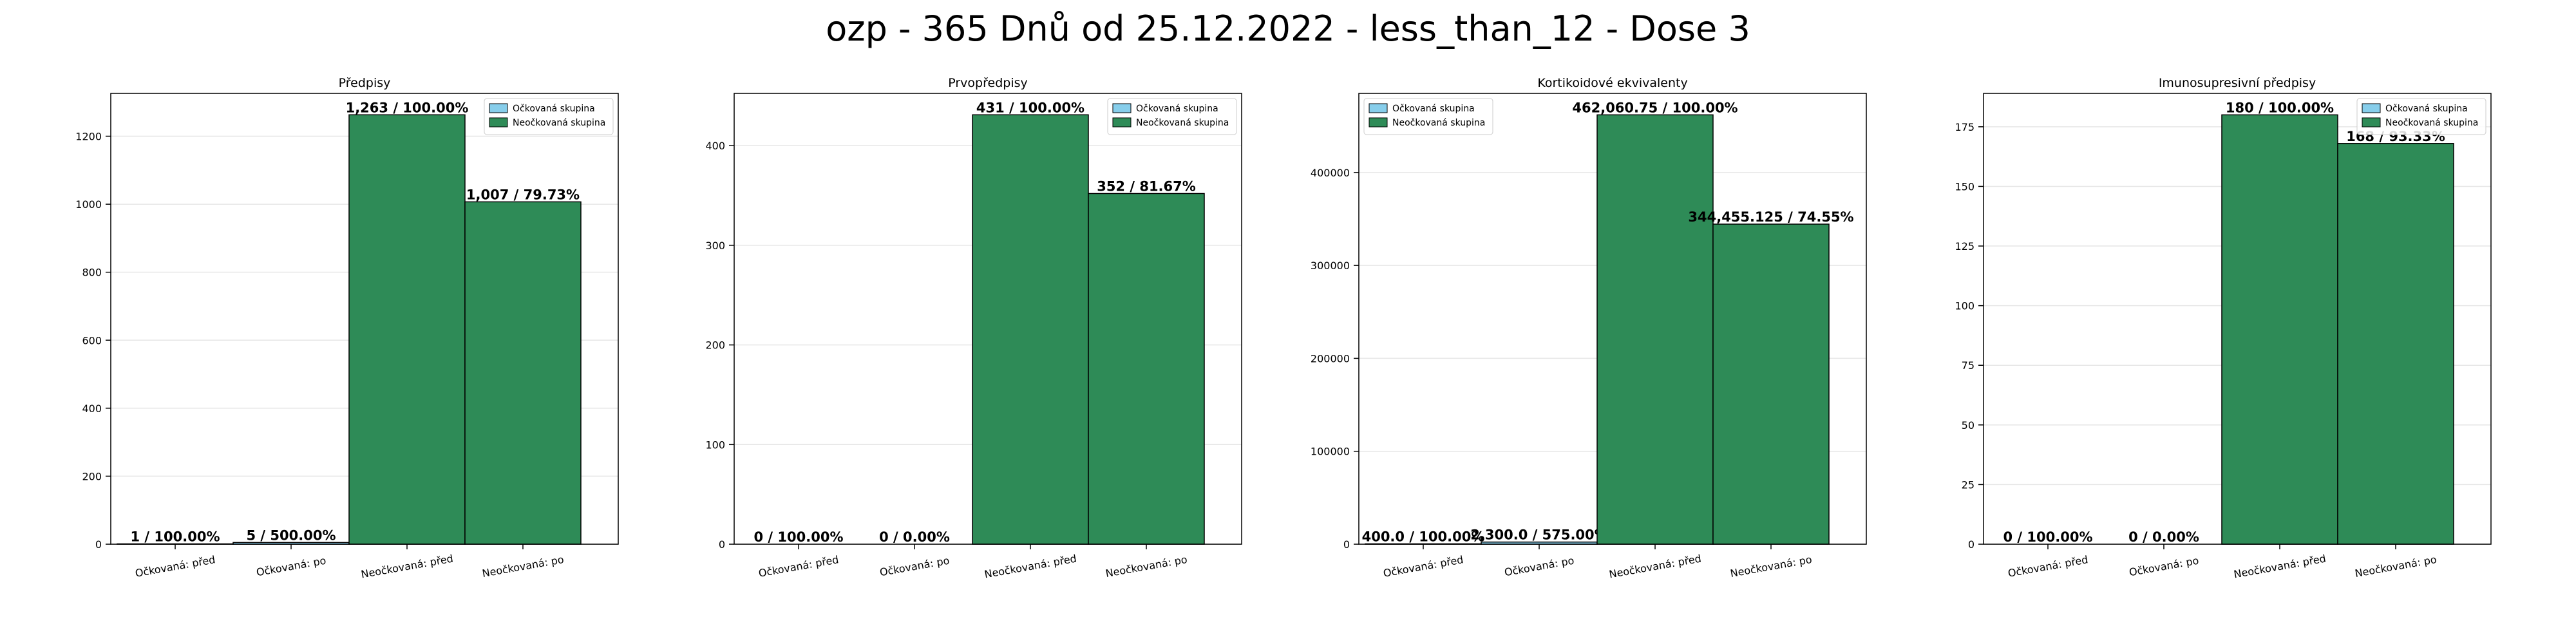 The image size is (2576, 644). I want to click on y-tick-label: 150, so click(1965, 186).